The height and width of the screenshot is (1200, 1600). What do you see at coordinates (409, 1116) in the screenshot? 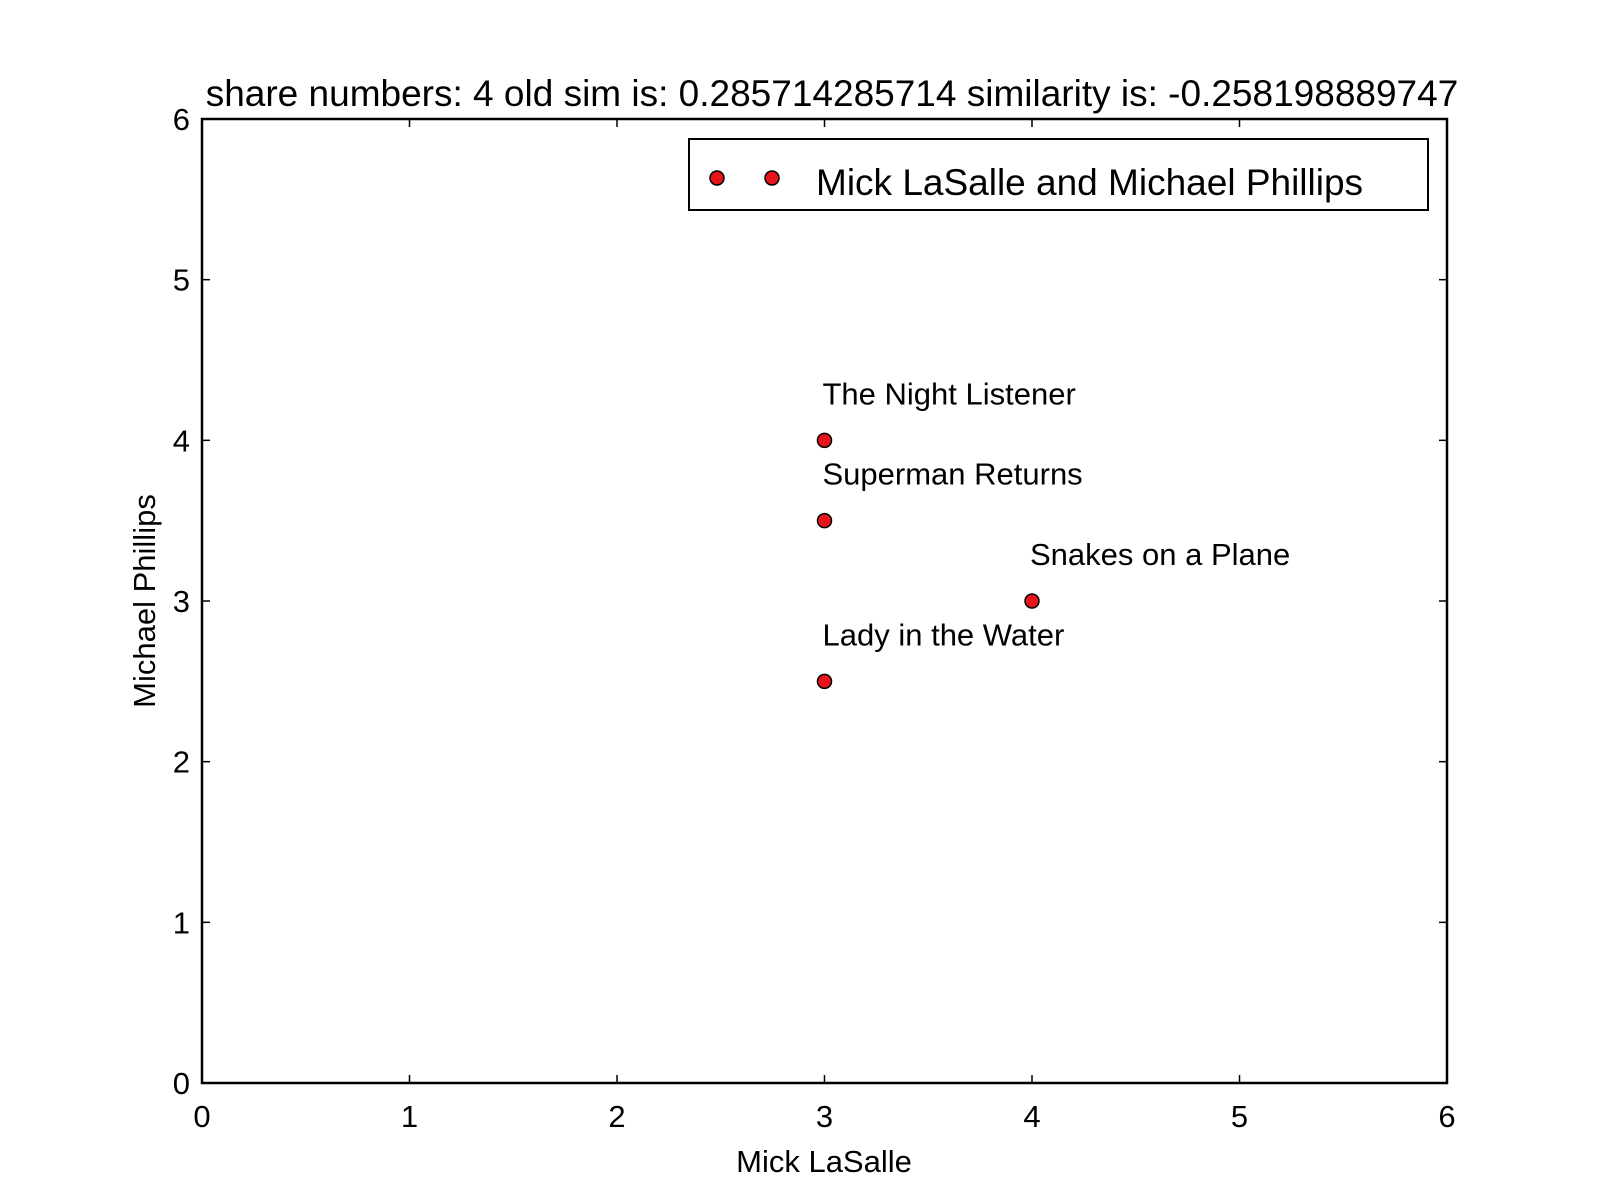
I see `x-tick-label-1: 1` at bounding box center [409, 1116].